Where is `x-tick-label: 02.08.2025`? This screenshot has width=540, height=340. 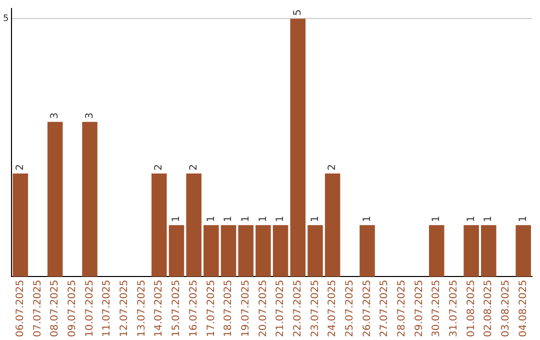
x-tick-label: 02.08.2025 is located at coordinates (488, 309).